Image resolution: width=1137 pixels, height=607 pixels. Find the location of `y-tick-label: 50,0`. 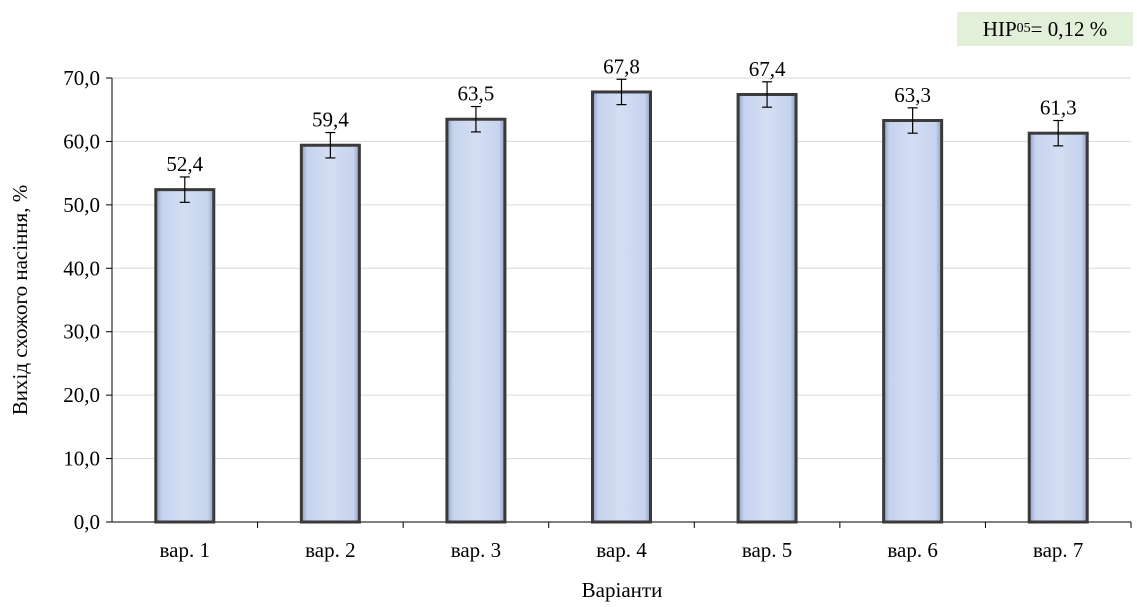

y-tick-label: 50,0 is located at coordinates (81, 205).